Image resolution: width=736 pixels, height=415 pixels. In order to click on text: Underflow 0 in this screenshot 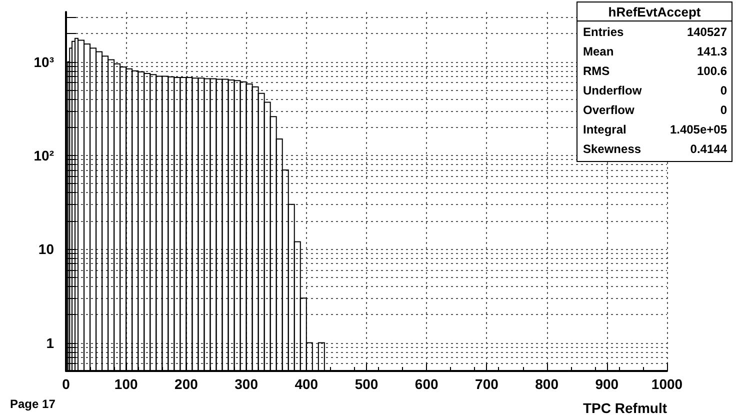, I will do `click(655, 90)`.